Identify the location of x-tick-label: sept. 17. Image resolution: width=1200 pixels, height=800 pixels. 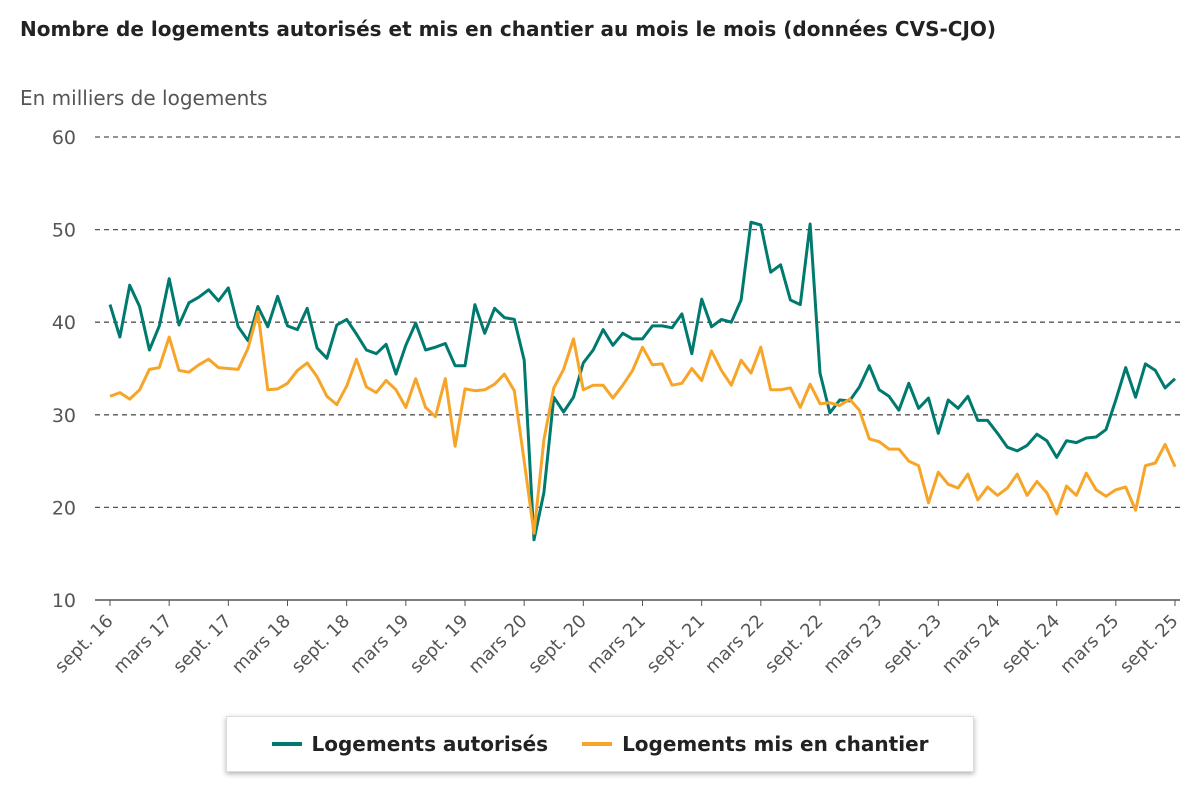
(202, 644).